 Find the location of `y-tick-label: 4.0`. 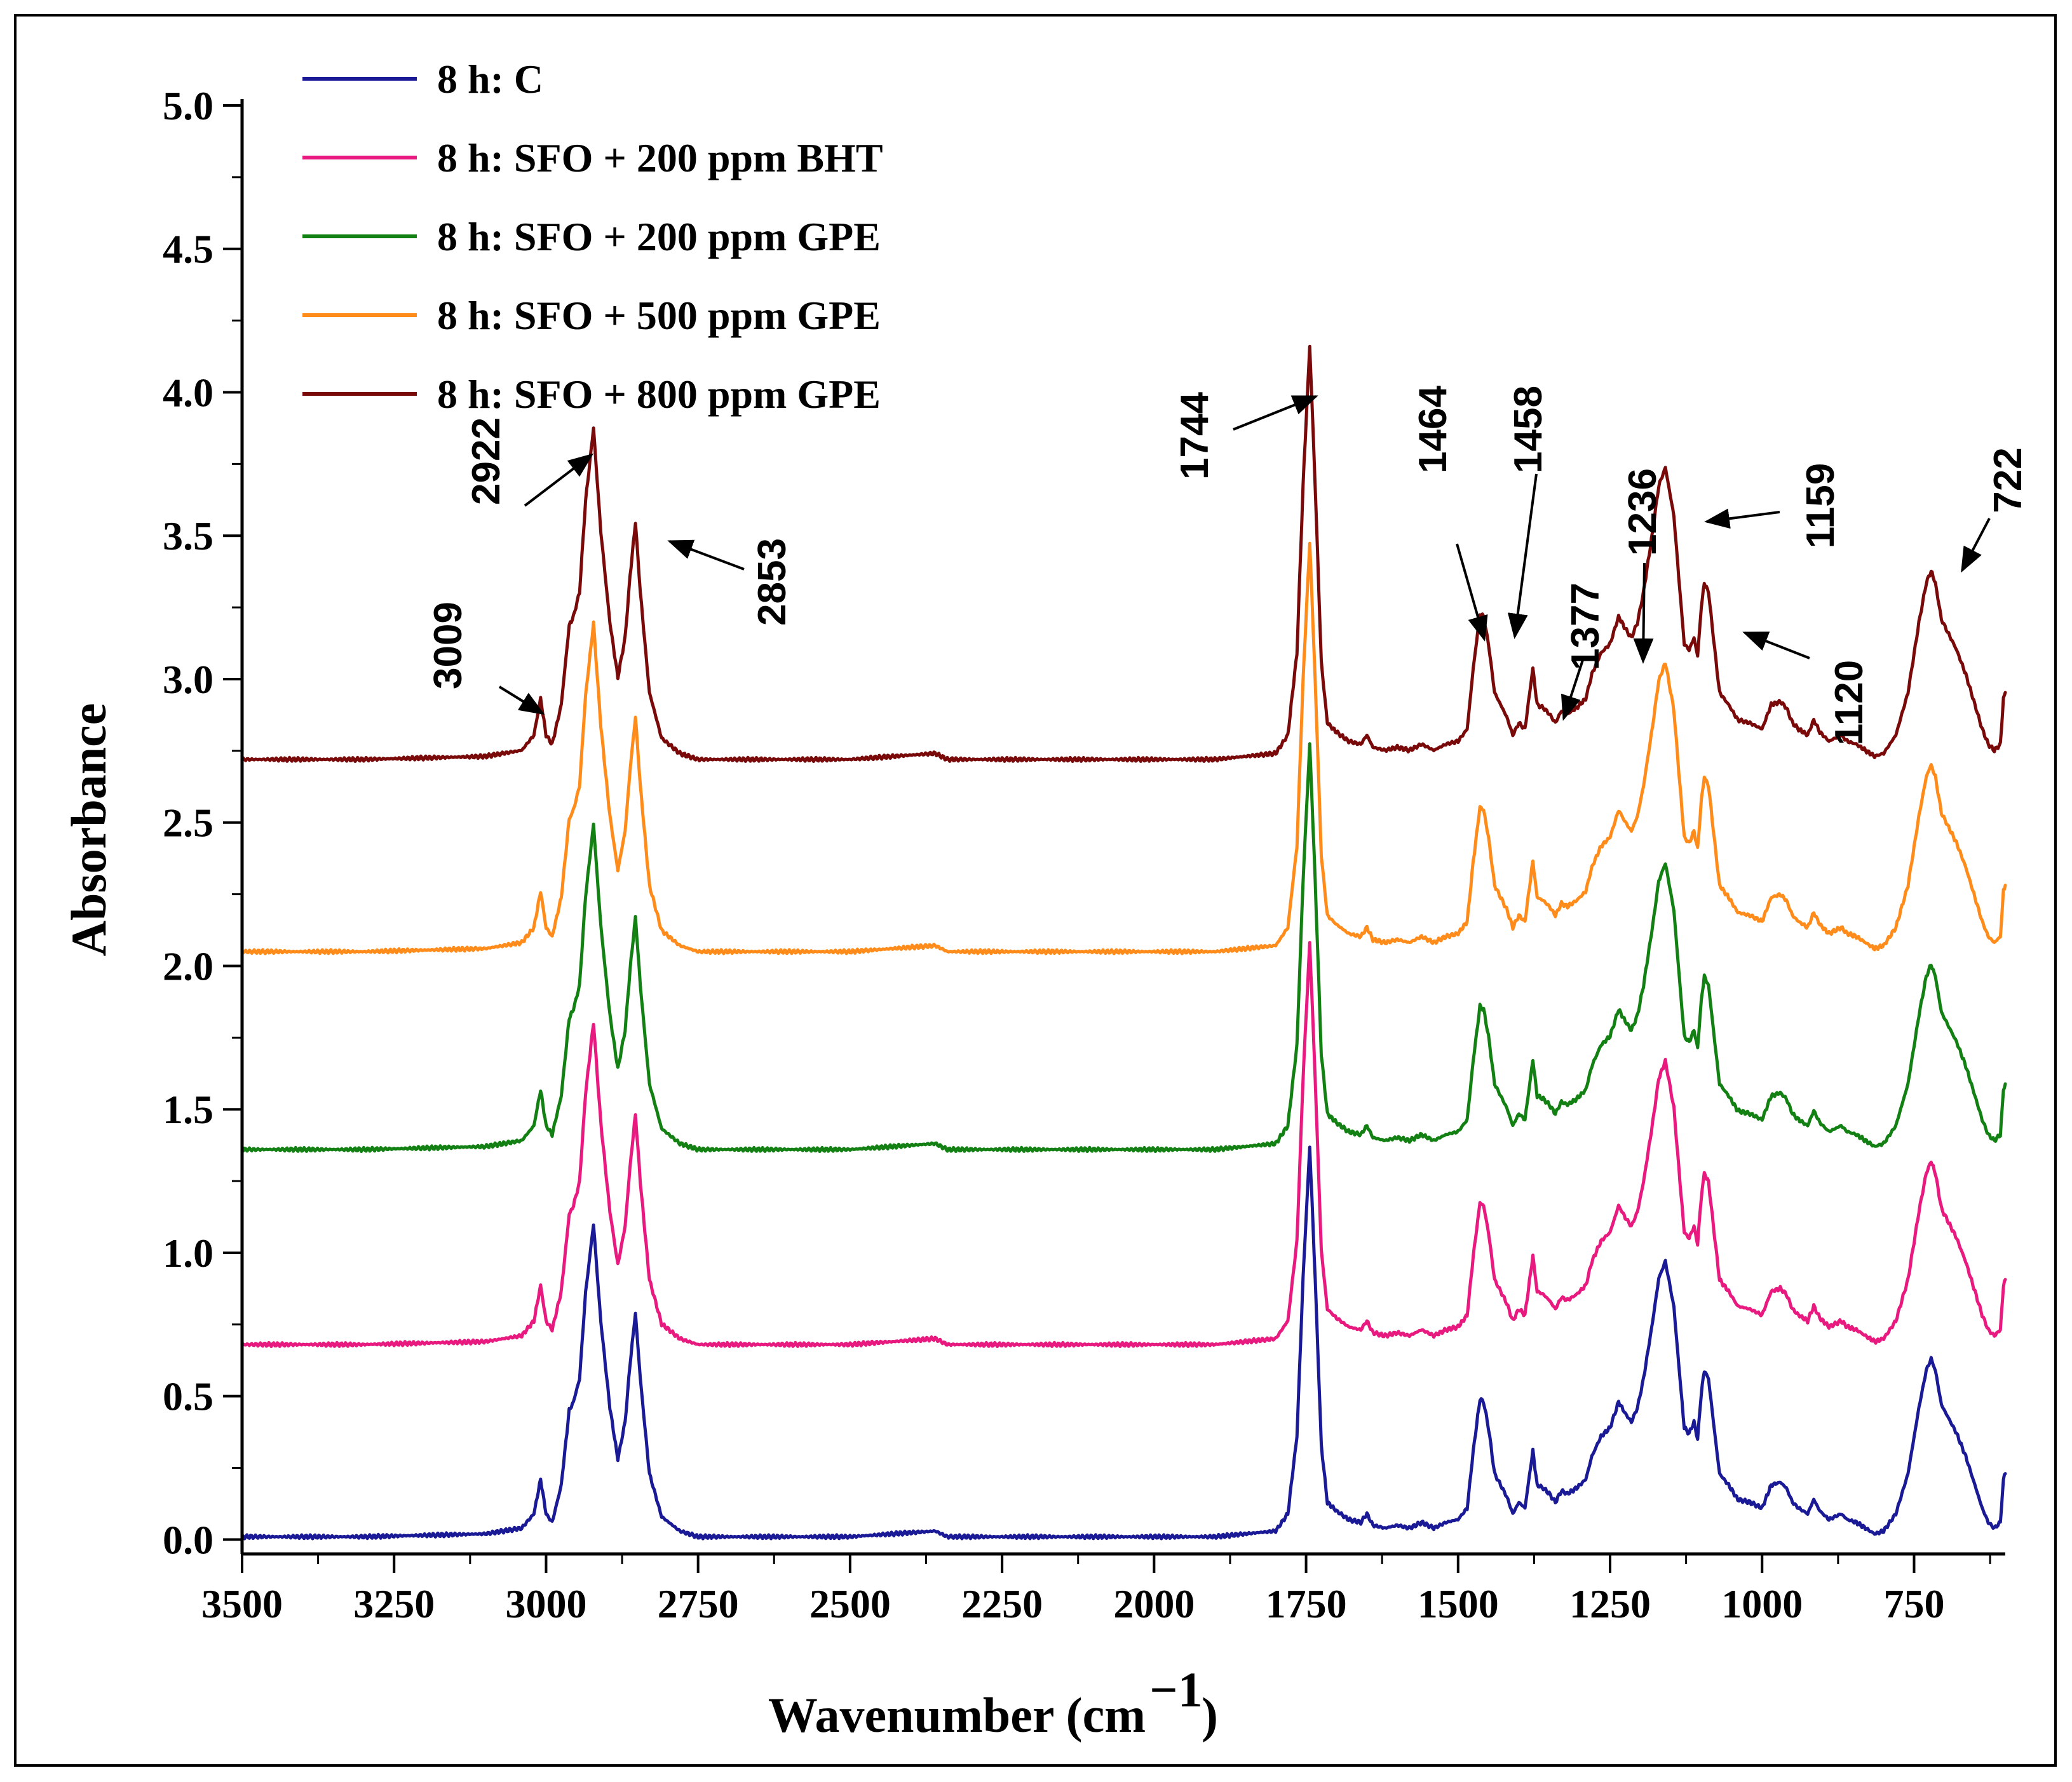

y-tick-label: 4.0 is located at coordinates (188, 392).